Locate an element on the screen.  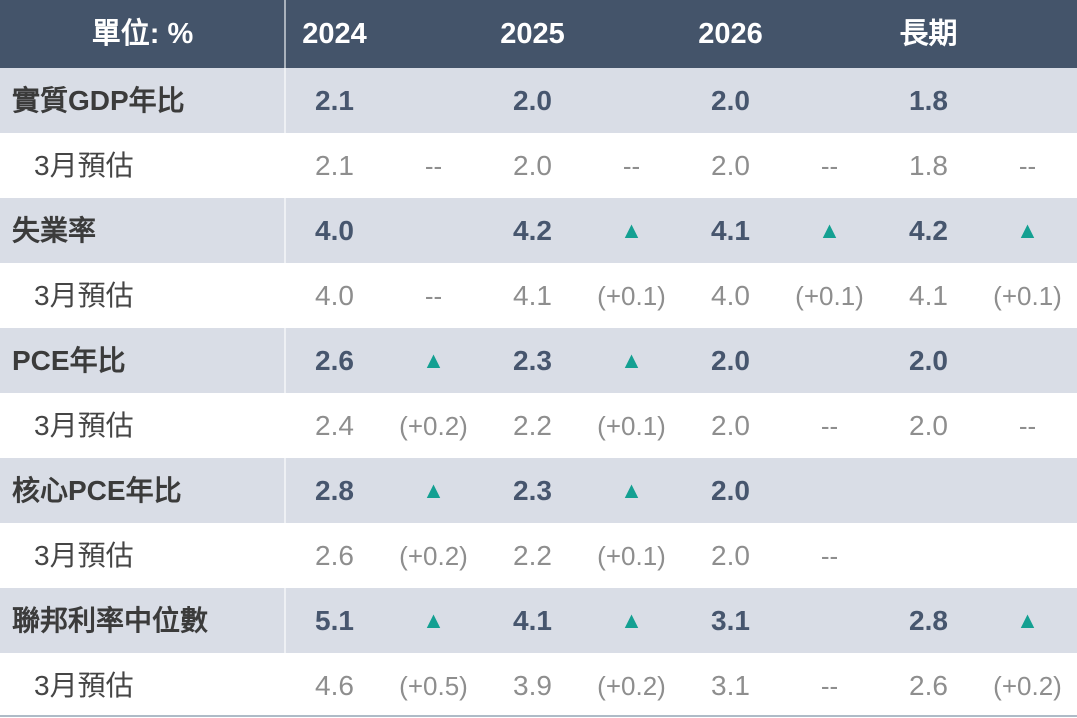
table-row: 失業率 4.0 4.2 ▲ 4.1 ▲ 4.2 ▲ is located at coordinates (538, 230).